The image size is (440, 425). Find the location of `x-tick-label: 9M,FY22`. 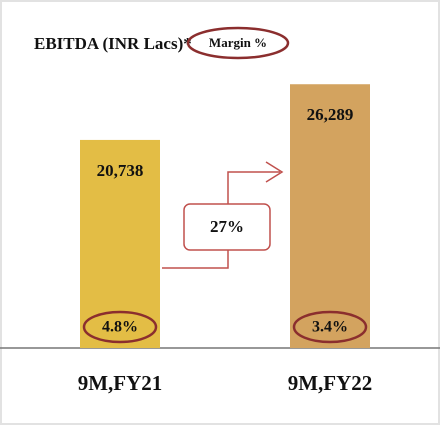

x-tick-label: 9M,FY22 is located at coordinates (330, 383).